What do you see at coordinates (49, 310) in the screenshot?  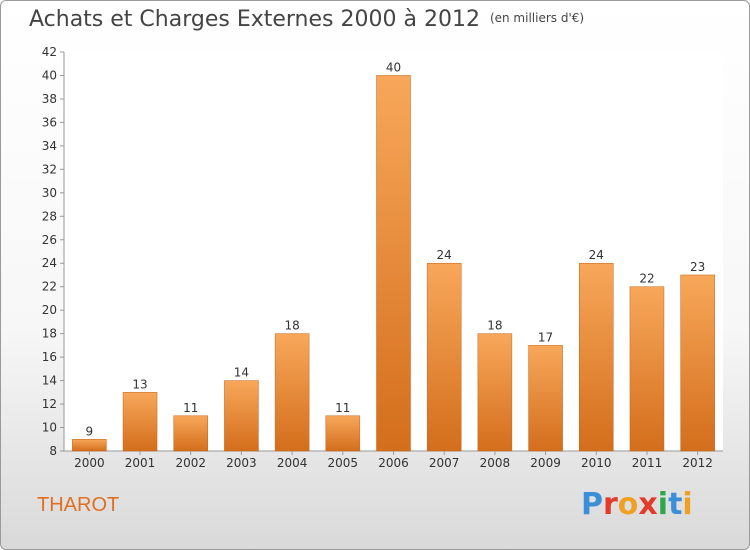 I see `y-tick-label: 20` at bounding box center [49, 310].